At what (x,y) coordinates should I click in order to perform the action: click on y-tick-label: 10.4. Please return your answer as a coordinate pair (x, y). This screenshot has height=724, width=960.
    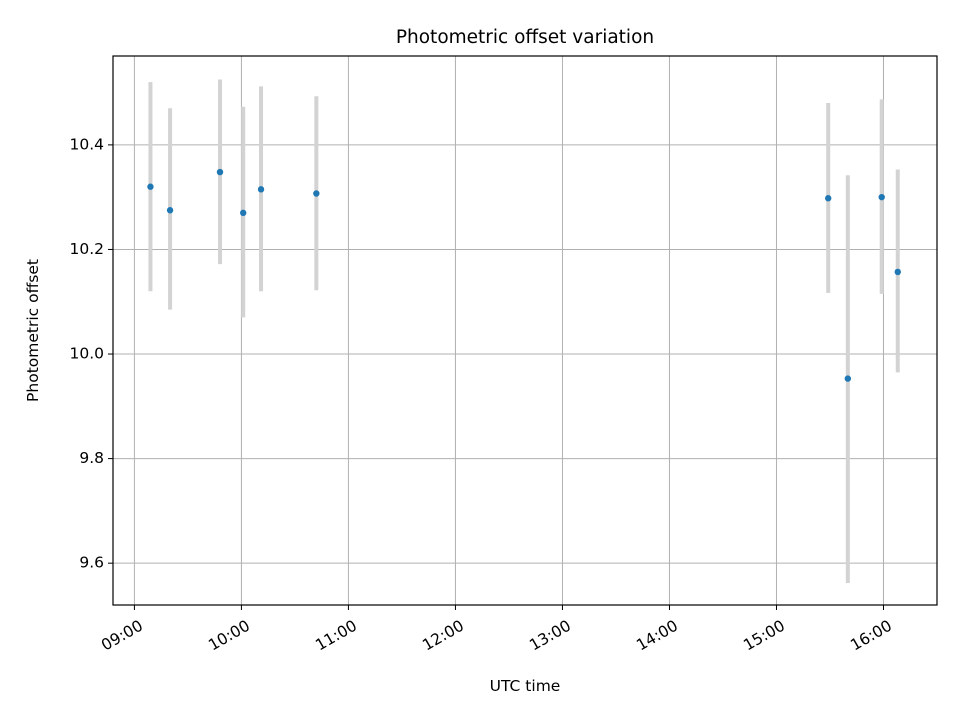
    Looking at the image, I should click on (86, 144).